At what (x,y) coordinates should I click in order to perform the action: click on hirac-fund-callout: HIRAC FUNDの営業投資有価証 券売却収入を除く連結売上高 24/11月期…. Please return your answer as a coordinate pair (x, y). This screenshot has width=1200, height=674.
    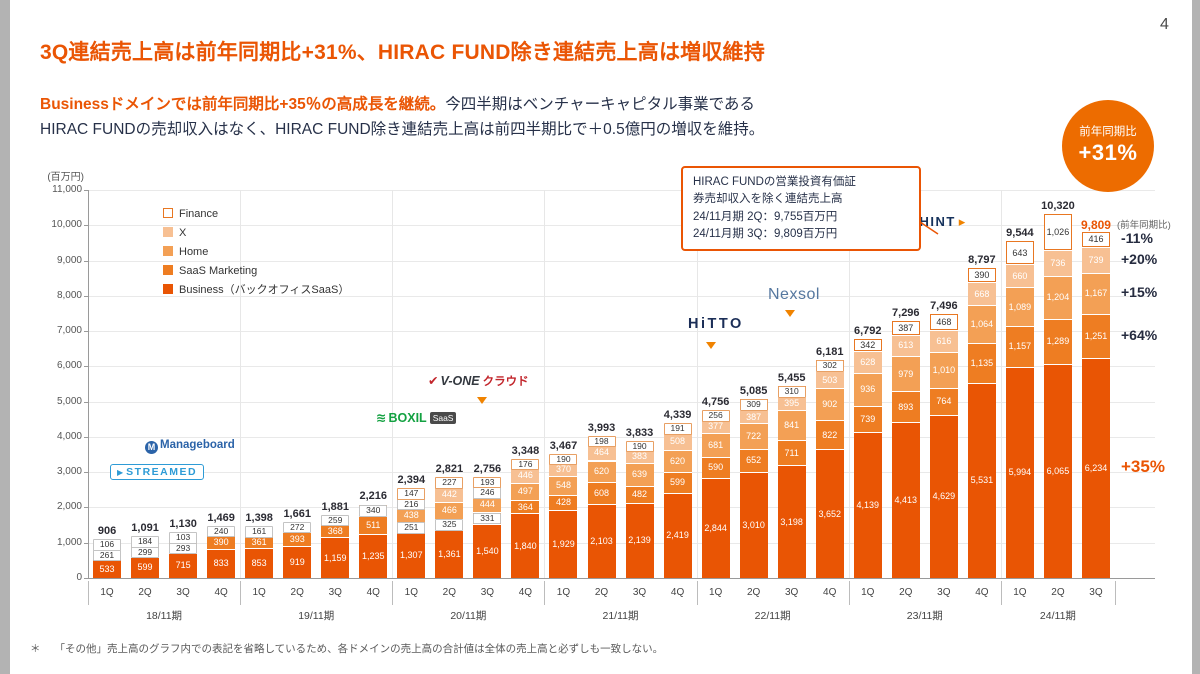
    Looking at the image, I should click on (801, 208).